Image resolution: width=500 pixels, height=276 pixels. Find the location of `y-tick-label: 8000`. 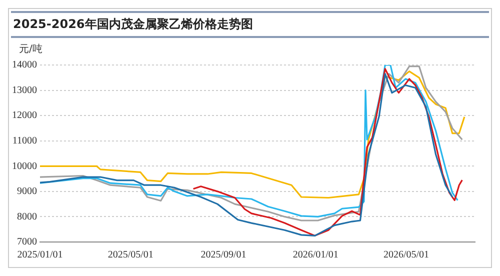

y-tick-label: 8000 is located at coordinates (27, 216).